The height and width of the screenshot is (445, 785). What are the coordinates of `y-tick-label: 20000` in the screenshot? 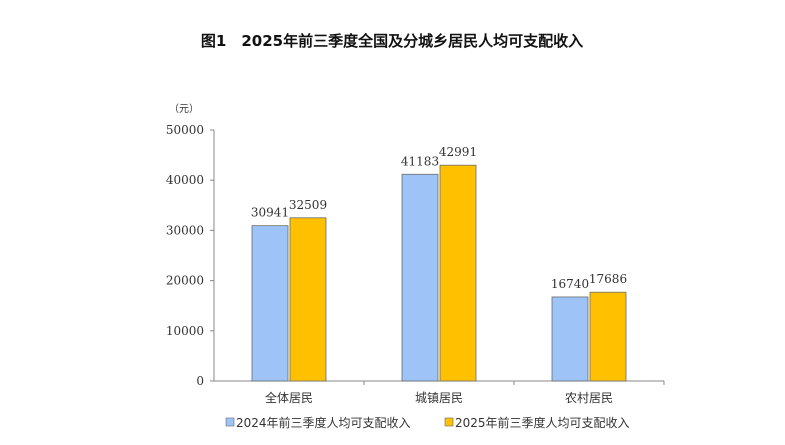 It's located at (185, 281).